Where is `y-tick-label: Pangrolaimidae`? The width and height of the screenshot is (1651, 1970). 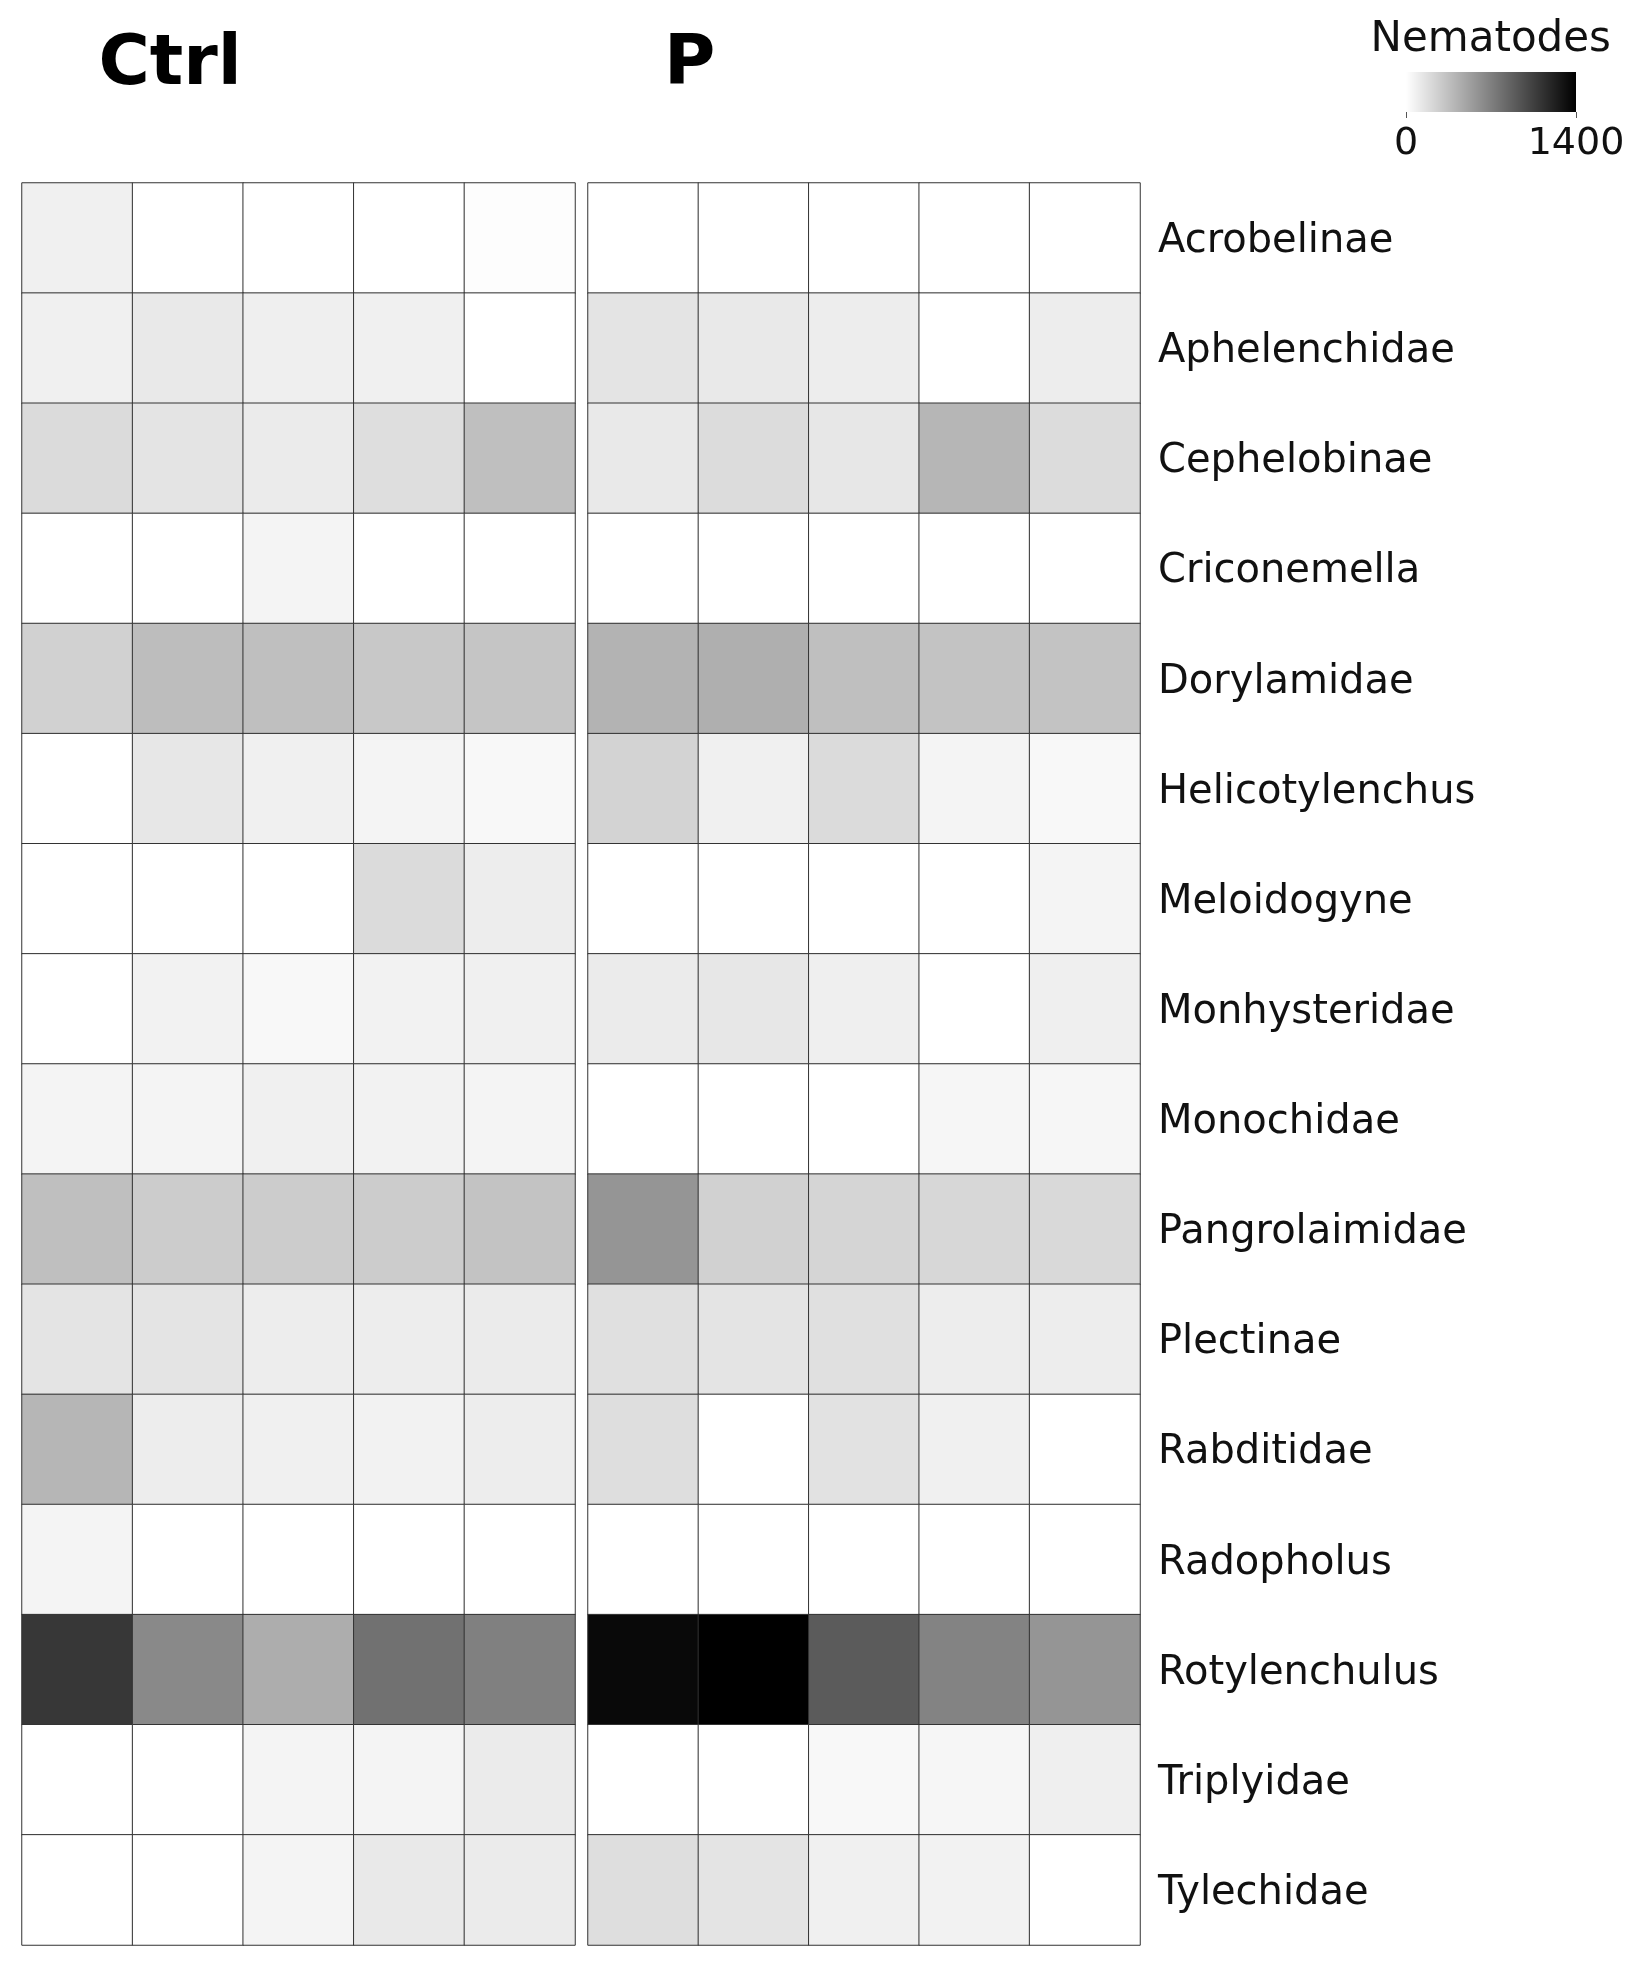 y-tick-label: Pangrolaimidae is located at coordinates (1312, 1229).